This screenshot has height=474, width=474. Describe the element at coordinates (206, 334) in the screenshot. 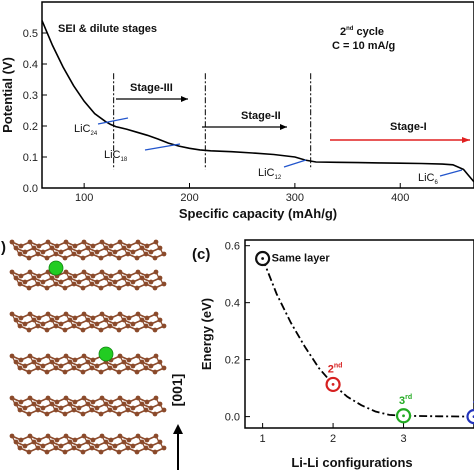

I see `energy-ylabel: Energy (eV)` at that location.